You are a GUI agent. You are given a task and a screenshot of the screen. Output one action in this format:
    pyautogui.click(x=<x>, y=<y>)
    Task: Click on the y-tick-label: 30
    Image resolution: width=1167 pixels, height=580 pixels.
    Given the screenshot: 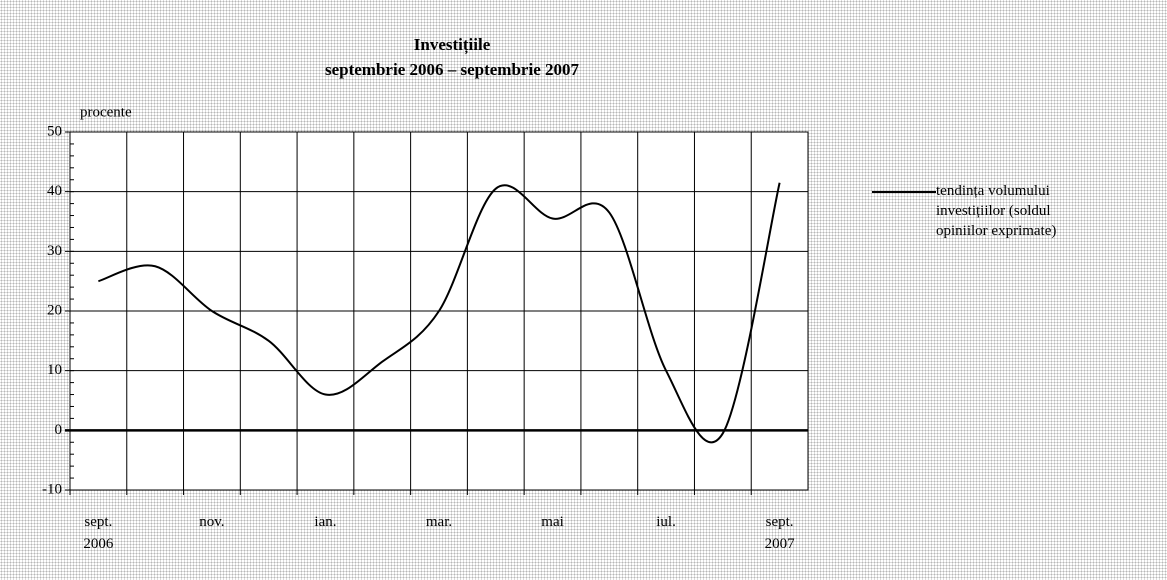 What is the action you would take?
    pyautogui.click(x=54, y=251)
    